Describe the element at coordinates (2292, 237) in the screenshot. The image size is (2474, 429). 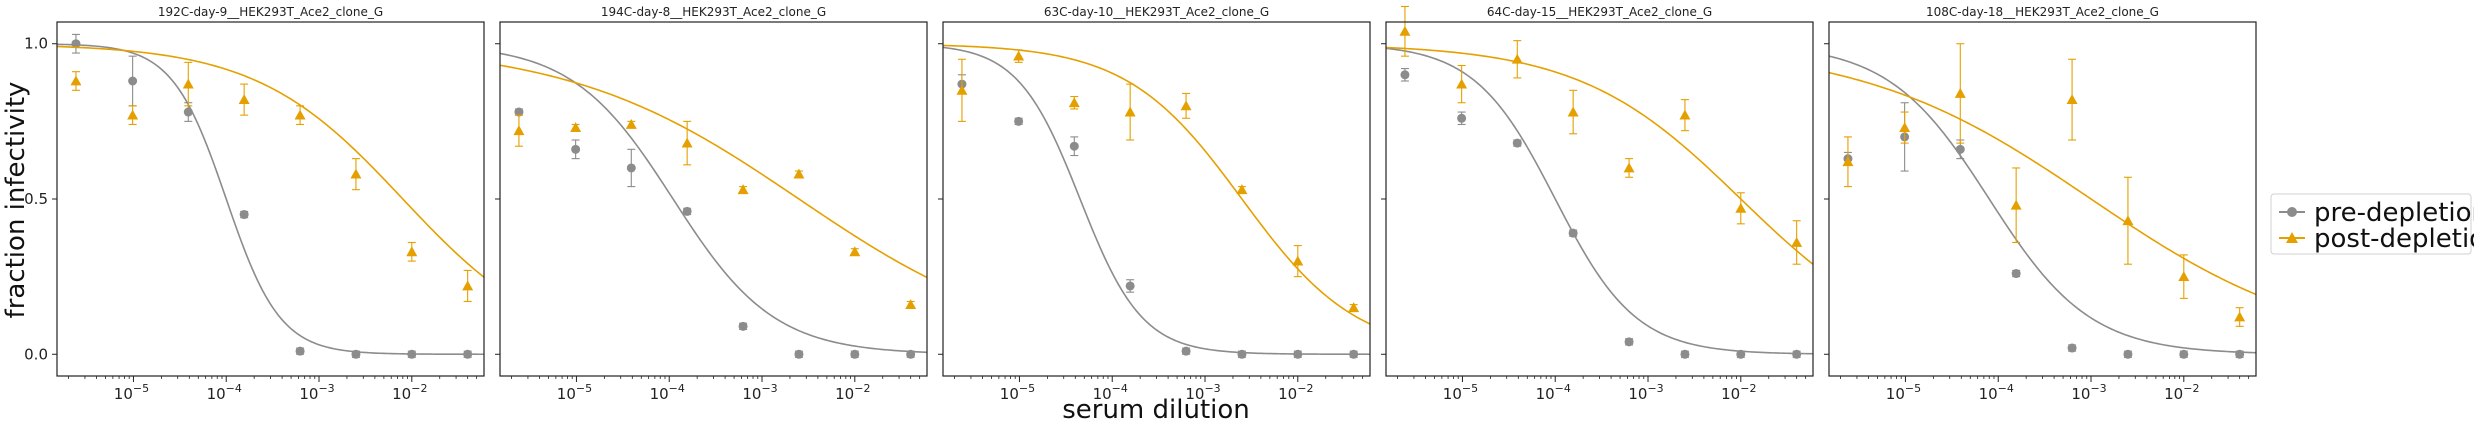
I see `legend-marker-post-depletion` at that location.